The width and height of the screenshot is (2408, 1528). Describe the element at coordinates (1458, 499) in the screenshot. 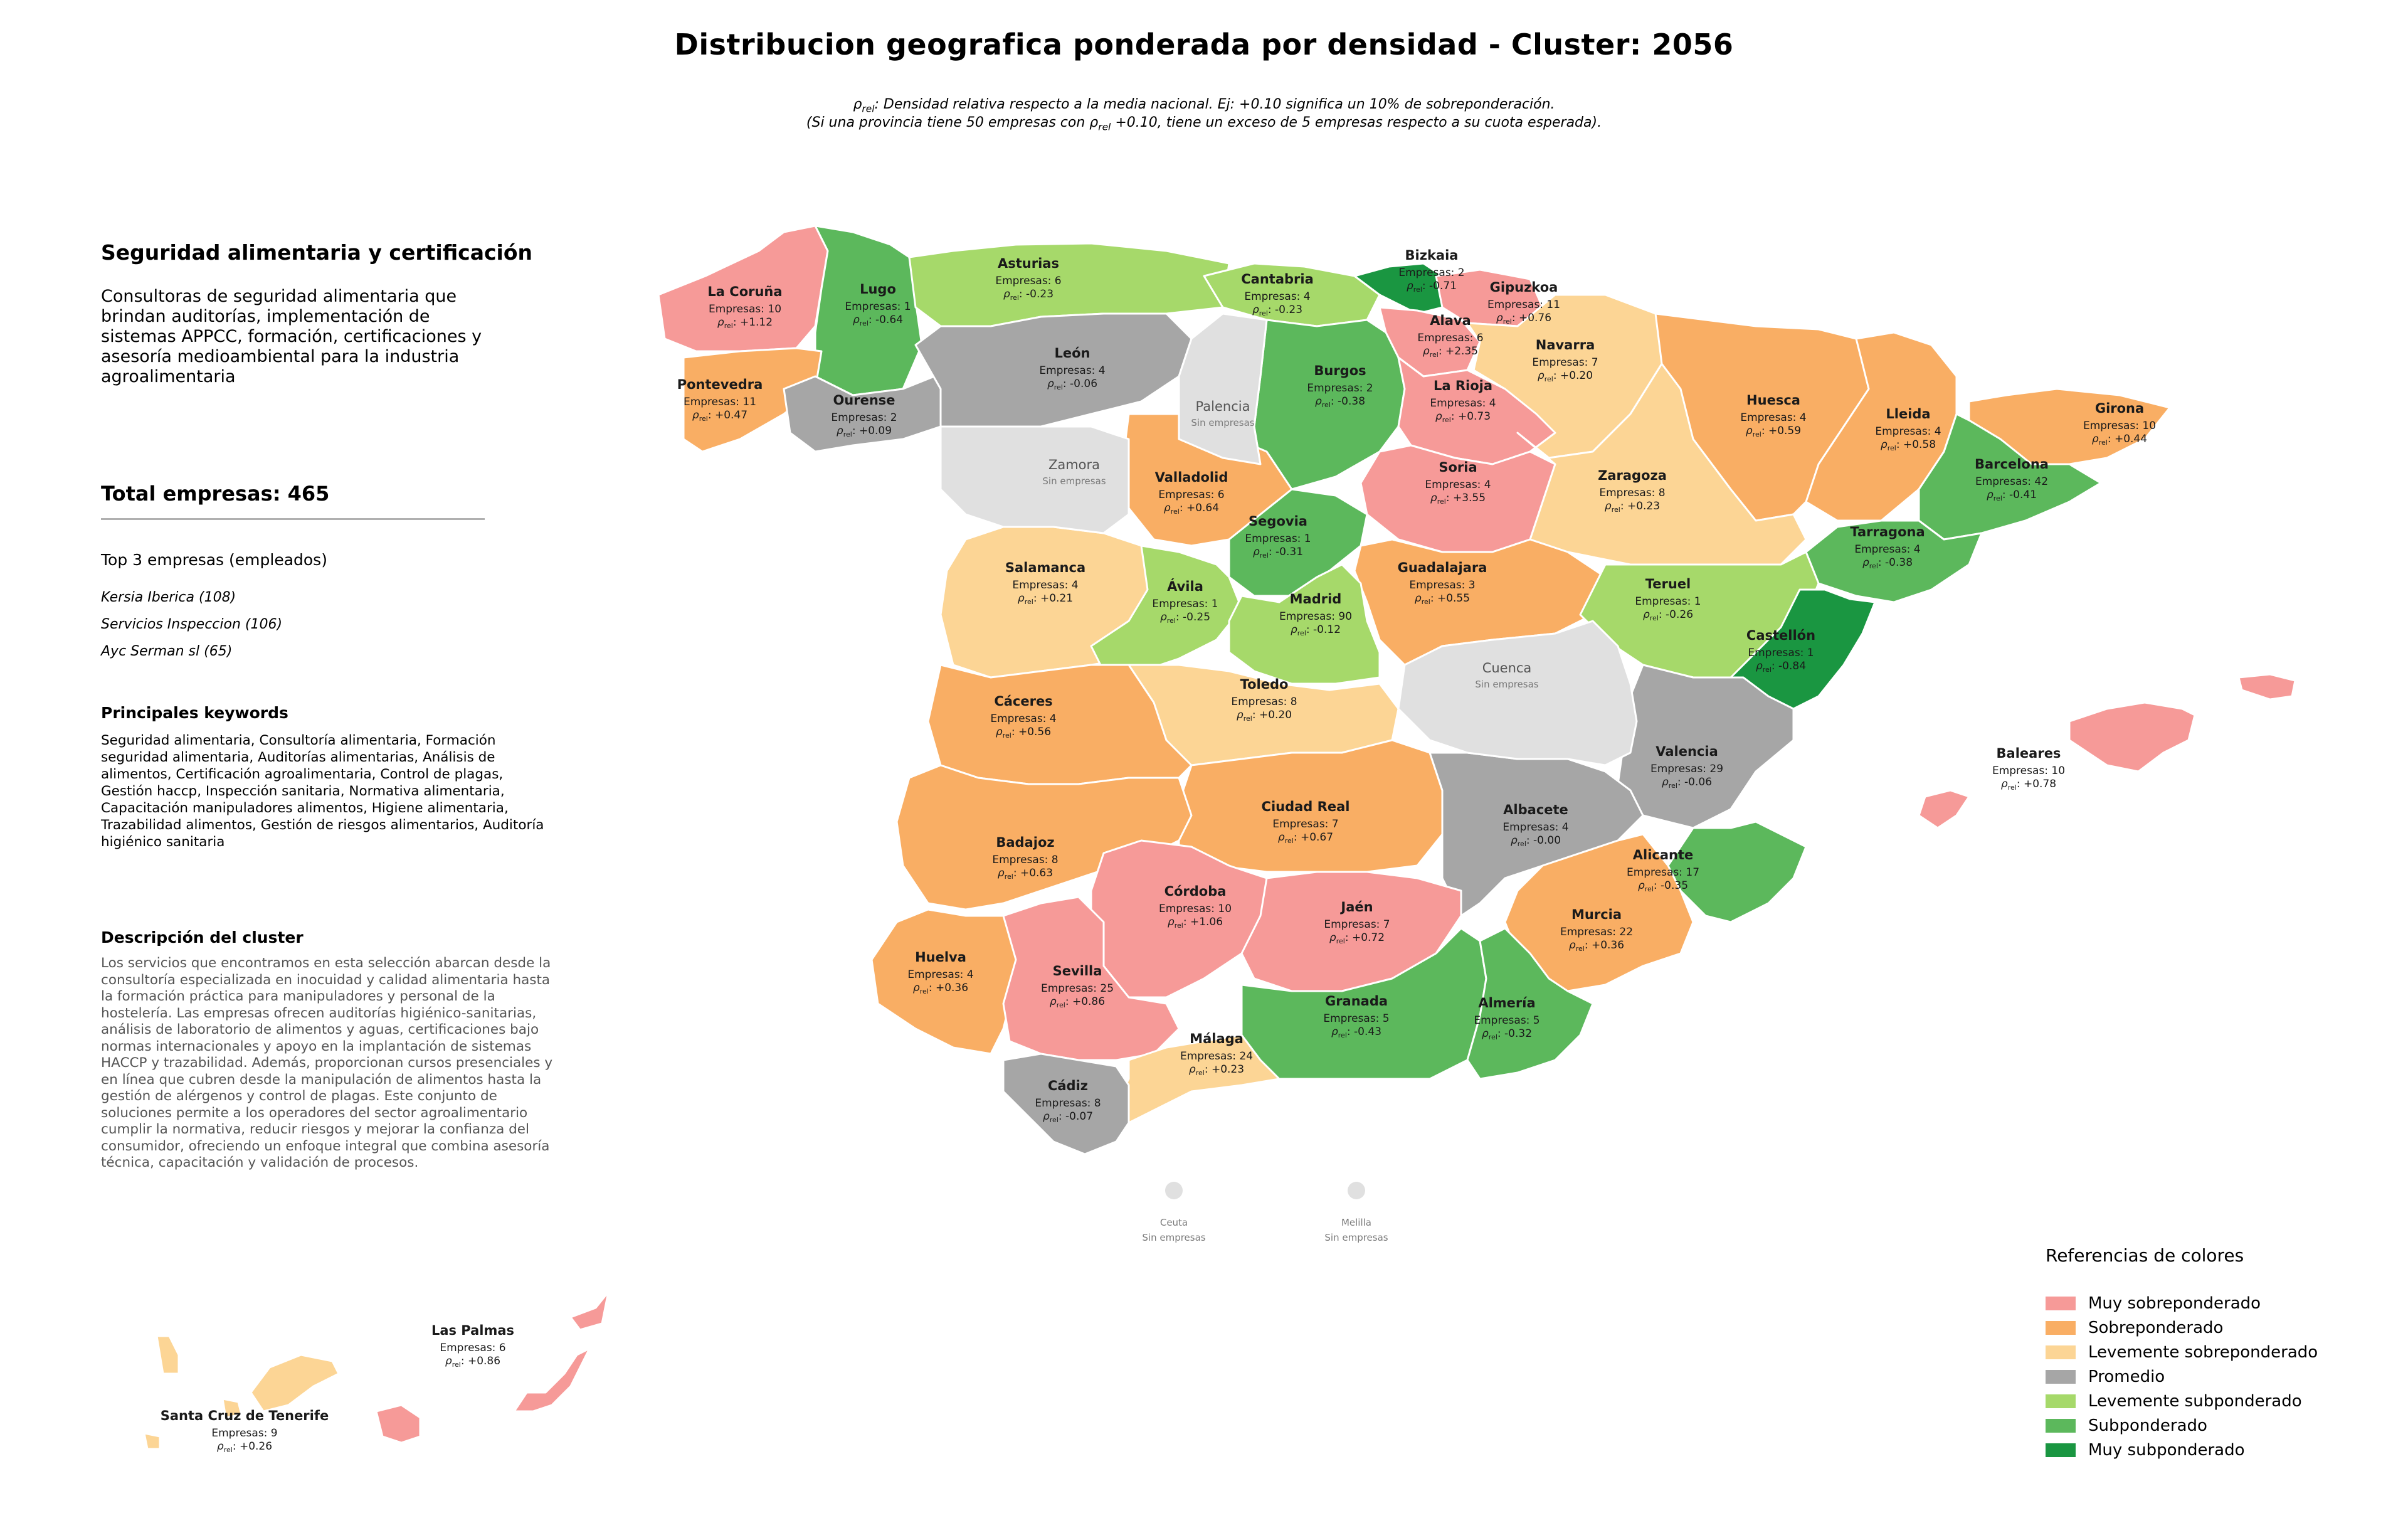

I see `province-rho-soria: ρrel: +3.55` at that location.